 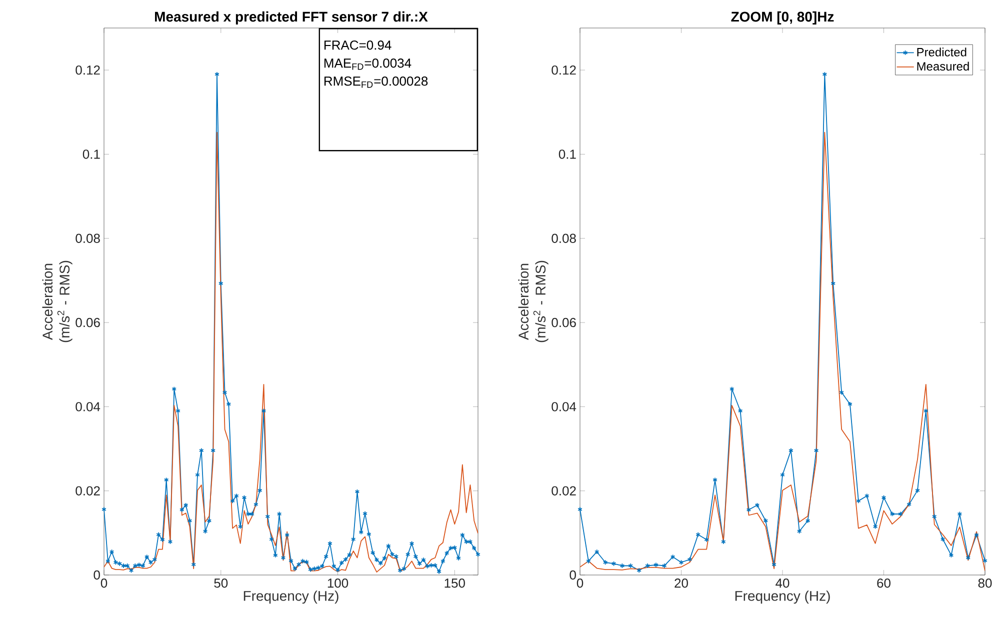 What do you see at coordinates (358, 45) in the screenshot?
I see `annotation: FRAC=0.94` at bounding box center [358, 45].